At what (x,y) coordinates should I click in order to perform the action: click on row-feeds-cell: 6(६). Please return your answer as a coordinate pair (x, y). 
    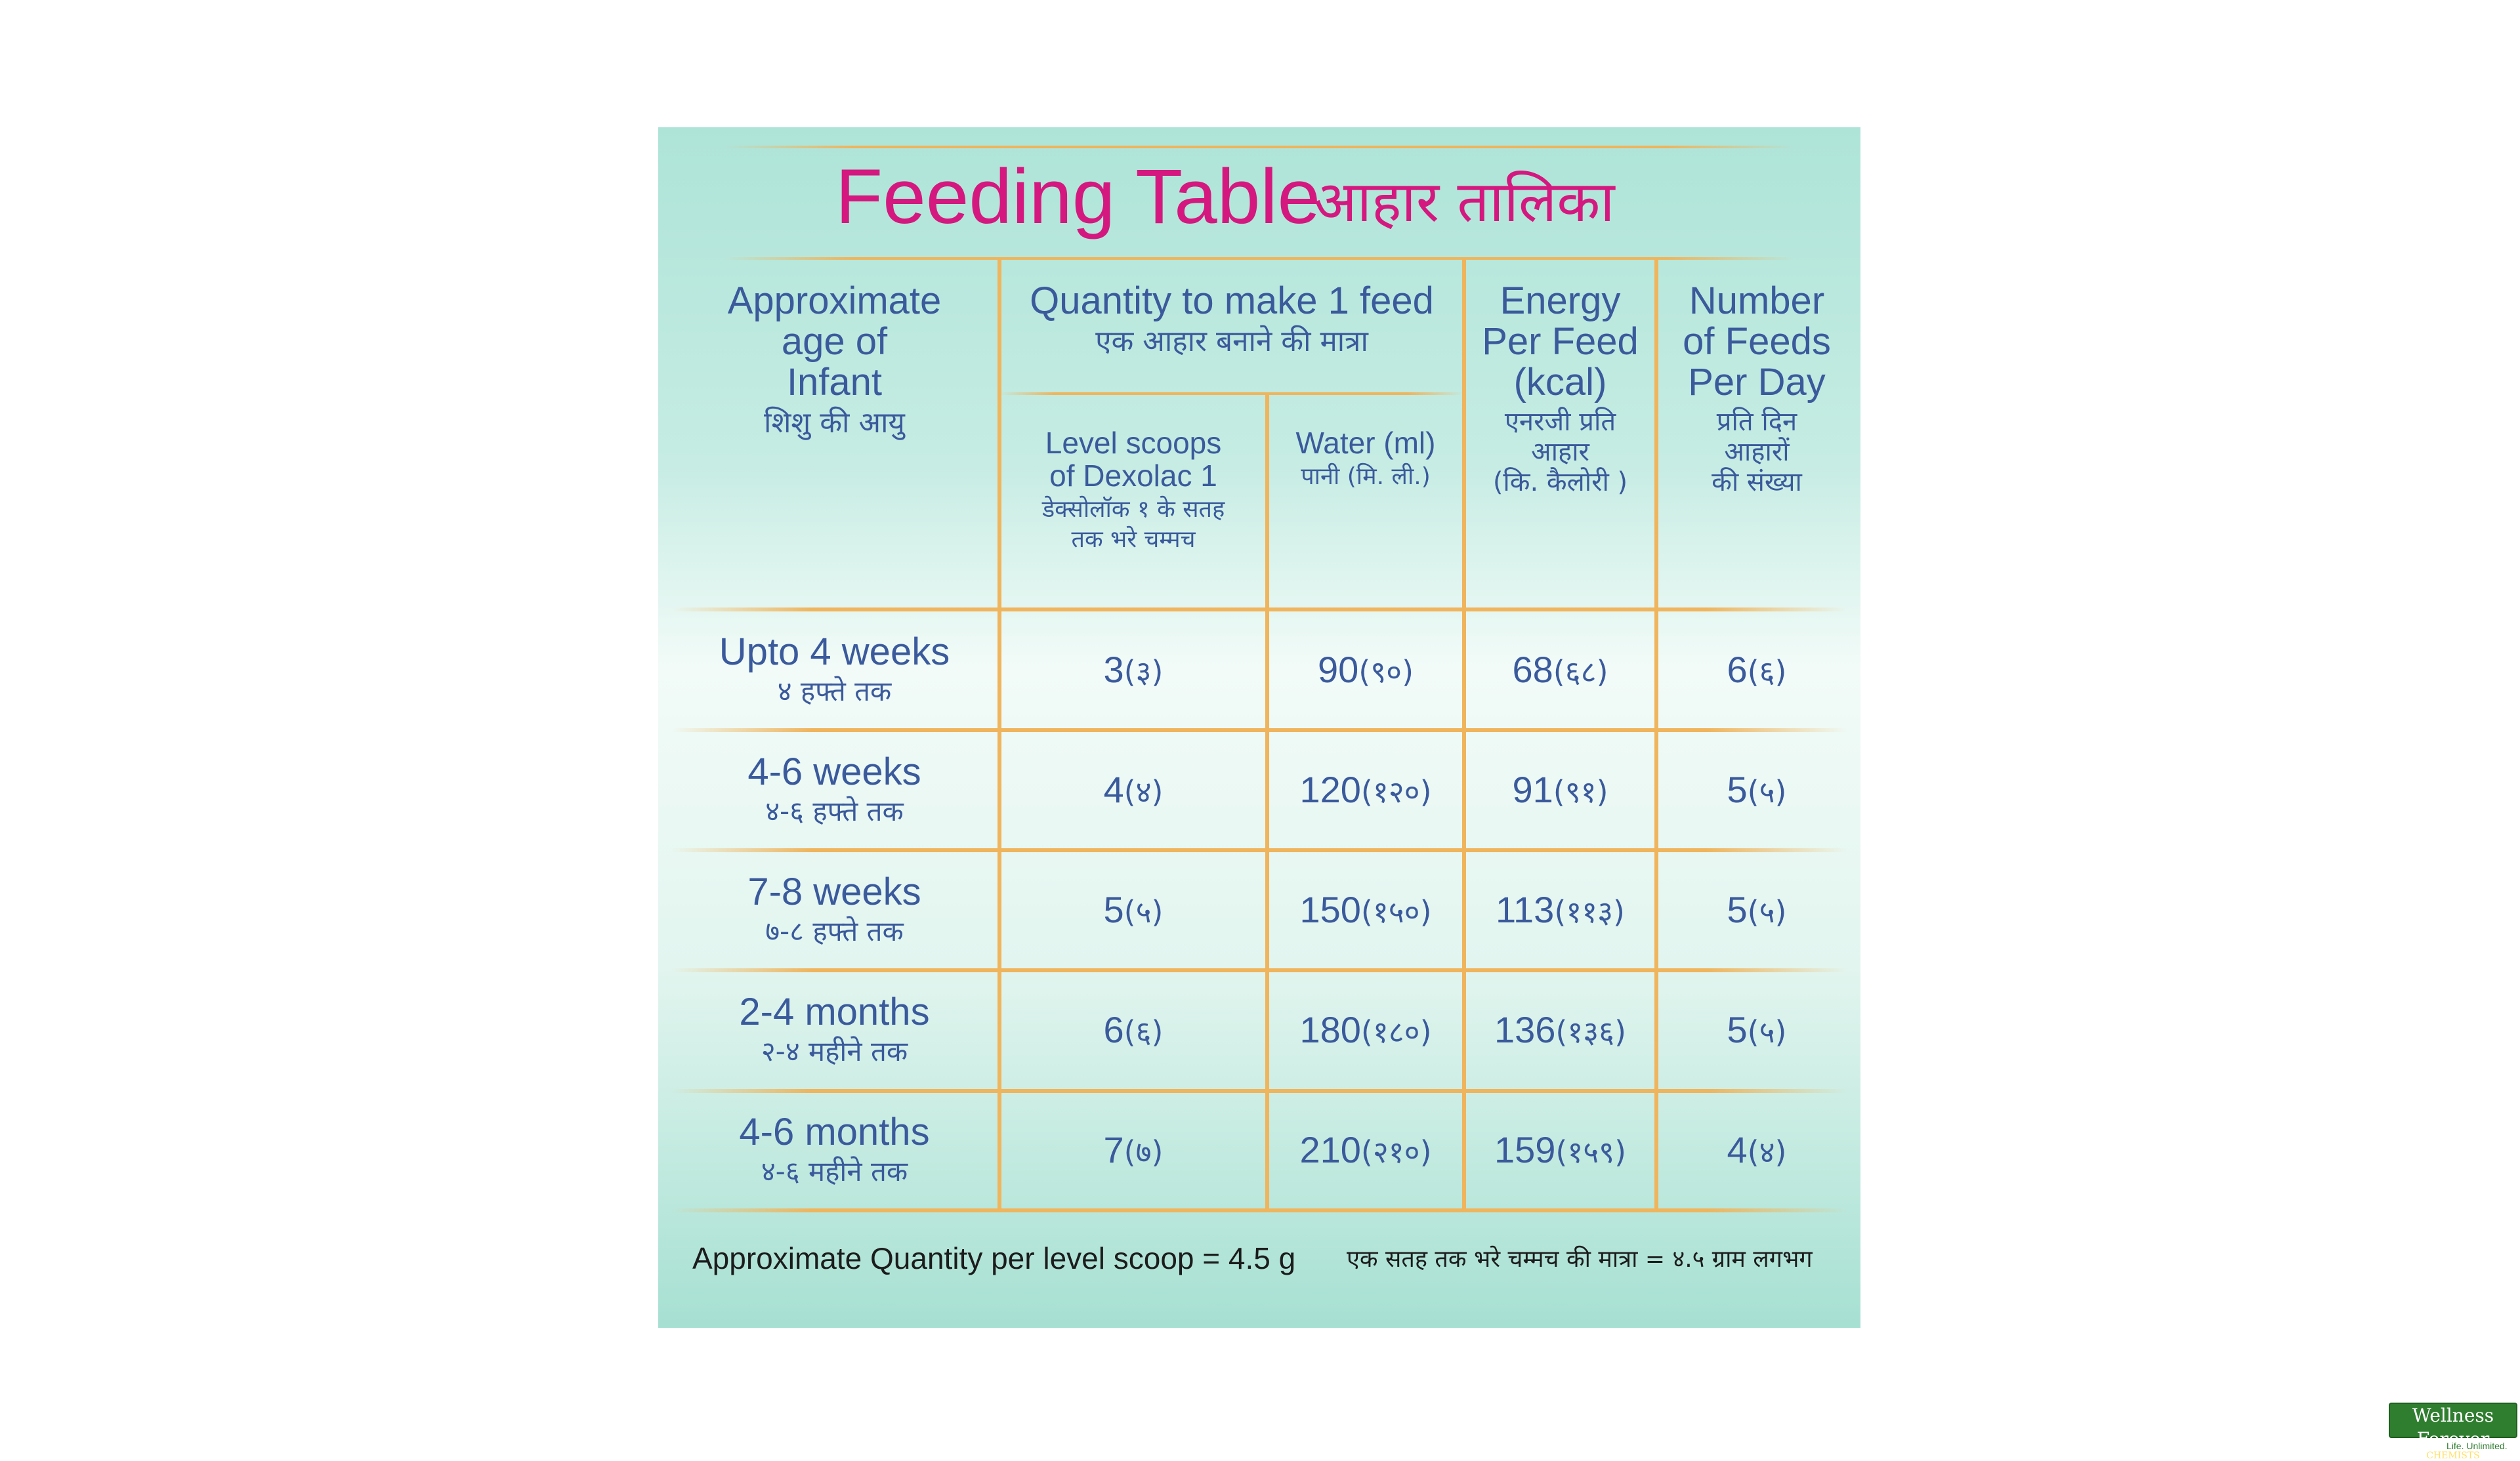
    Looking at the image, I should click on (1756, 671).